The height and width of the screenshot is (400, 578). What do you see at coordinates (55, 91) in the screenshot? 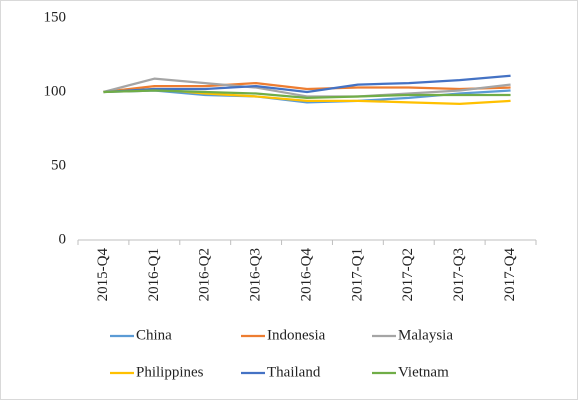
I see `y-tick-label: 100` at bounding box center [55, 91].